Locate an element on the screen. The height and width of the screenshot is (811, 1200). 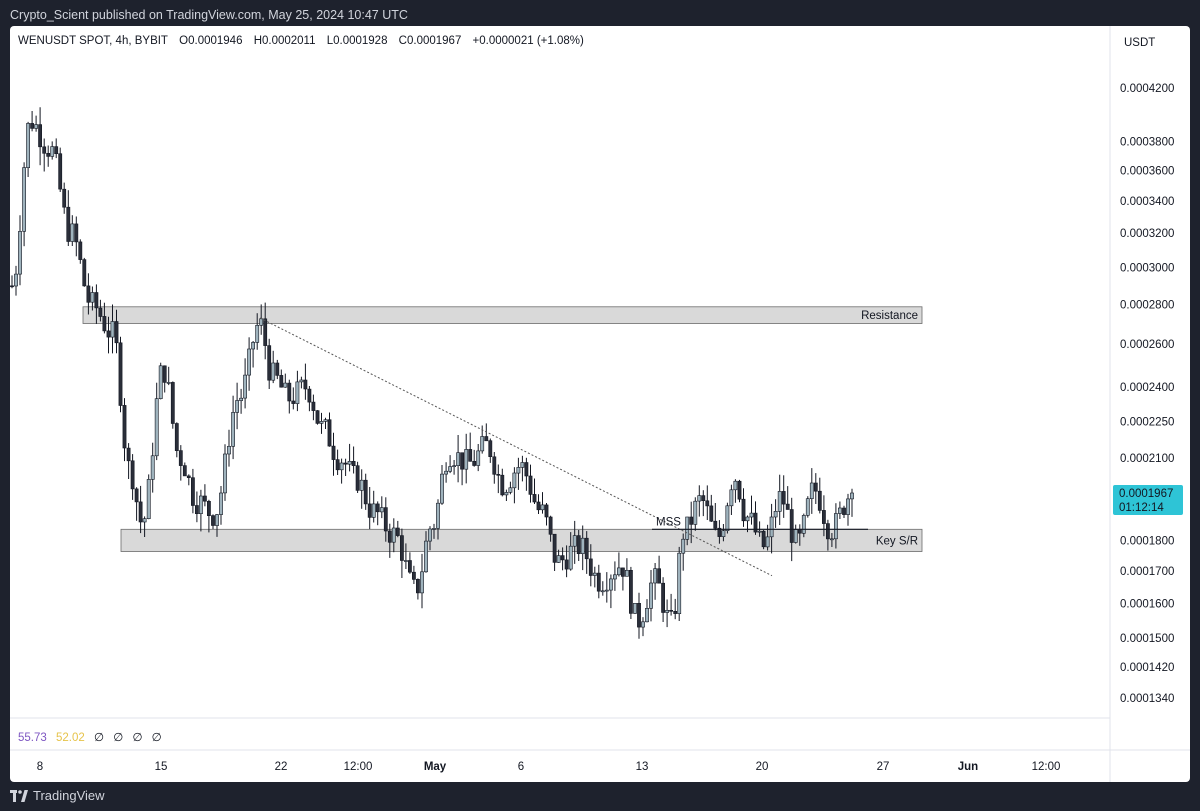
trendline is located at coordinates (516, 447).